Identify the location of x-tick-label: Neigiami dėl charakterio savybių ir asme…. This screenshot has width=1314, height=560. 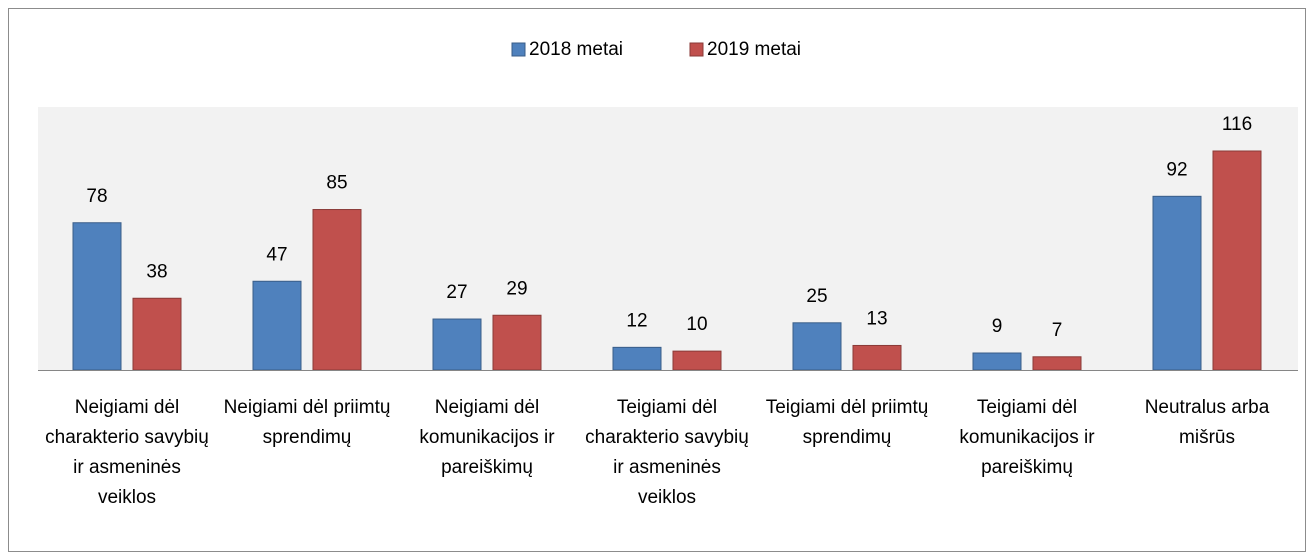
(127, 452).